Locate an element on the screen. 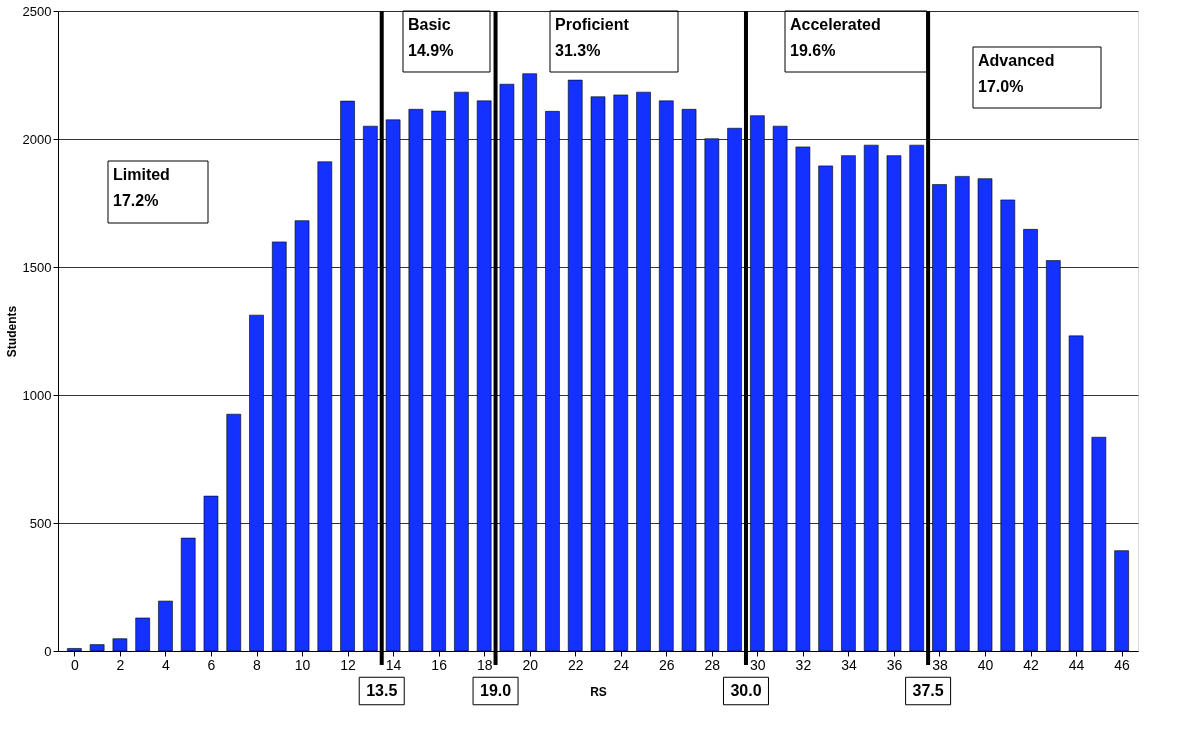  y-tick-label: 500 is located at coordinates (40, 523).